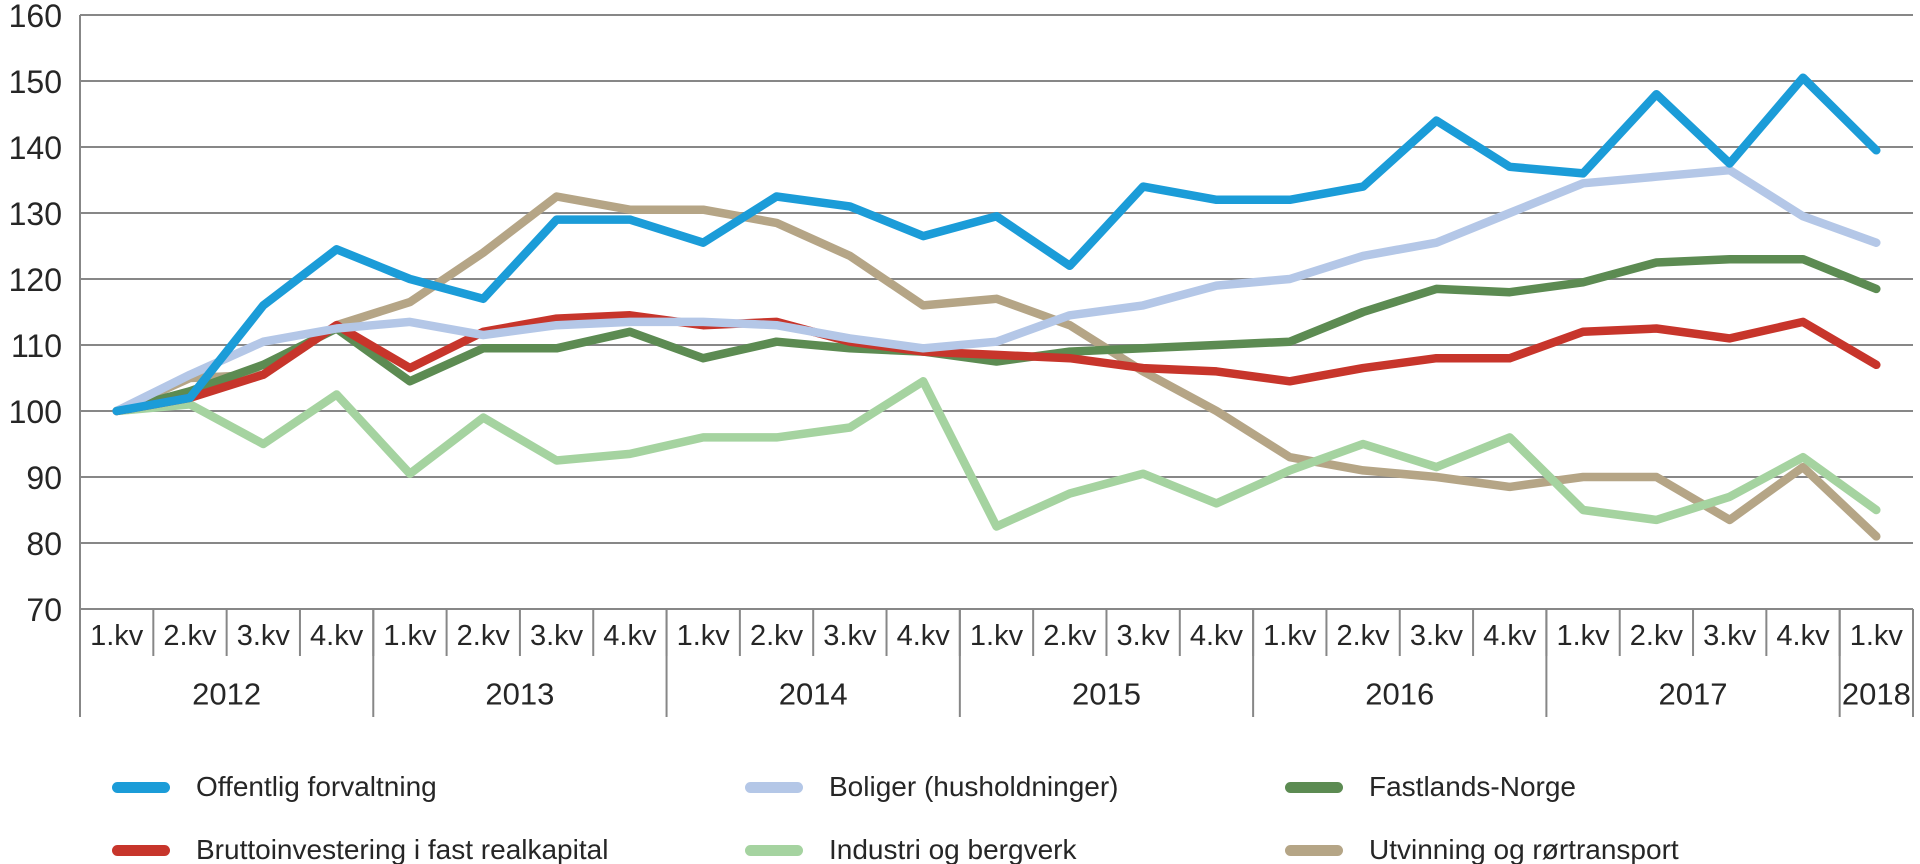  I want to click on legend-label-2: Fastlands-Norge, so click(1472, 786).